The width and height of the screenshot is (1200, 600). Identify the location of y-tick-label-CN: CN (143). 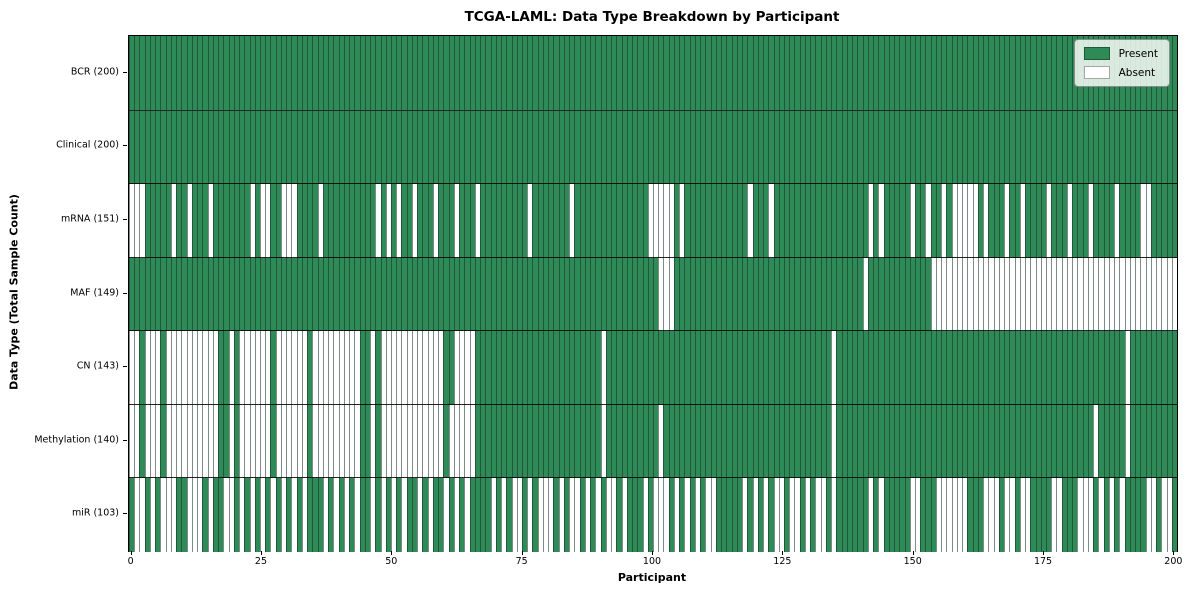
(97, 366).